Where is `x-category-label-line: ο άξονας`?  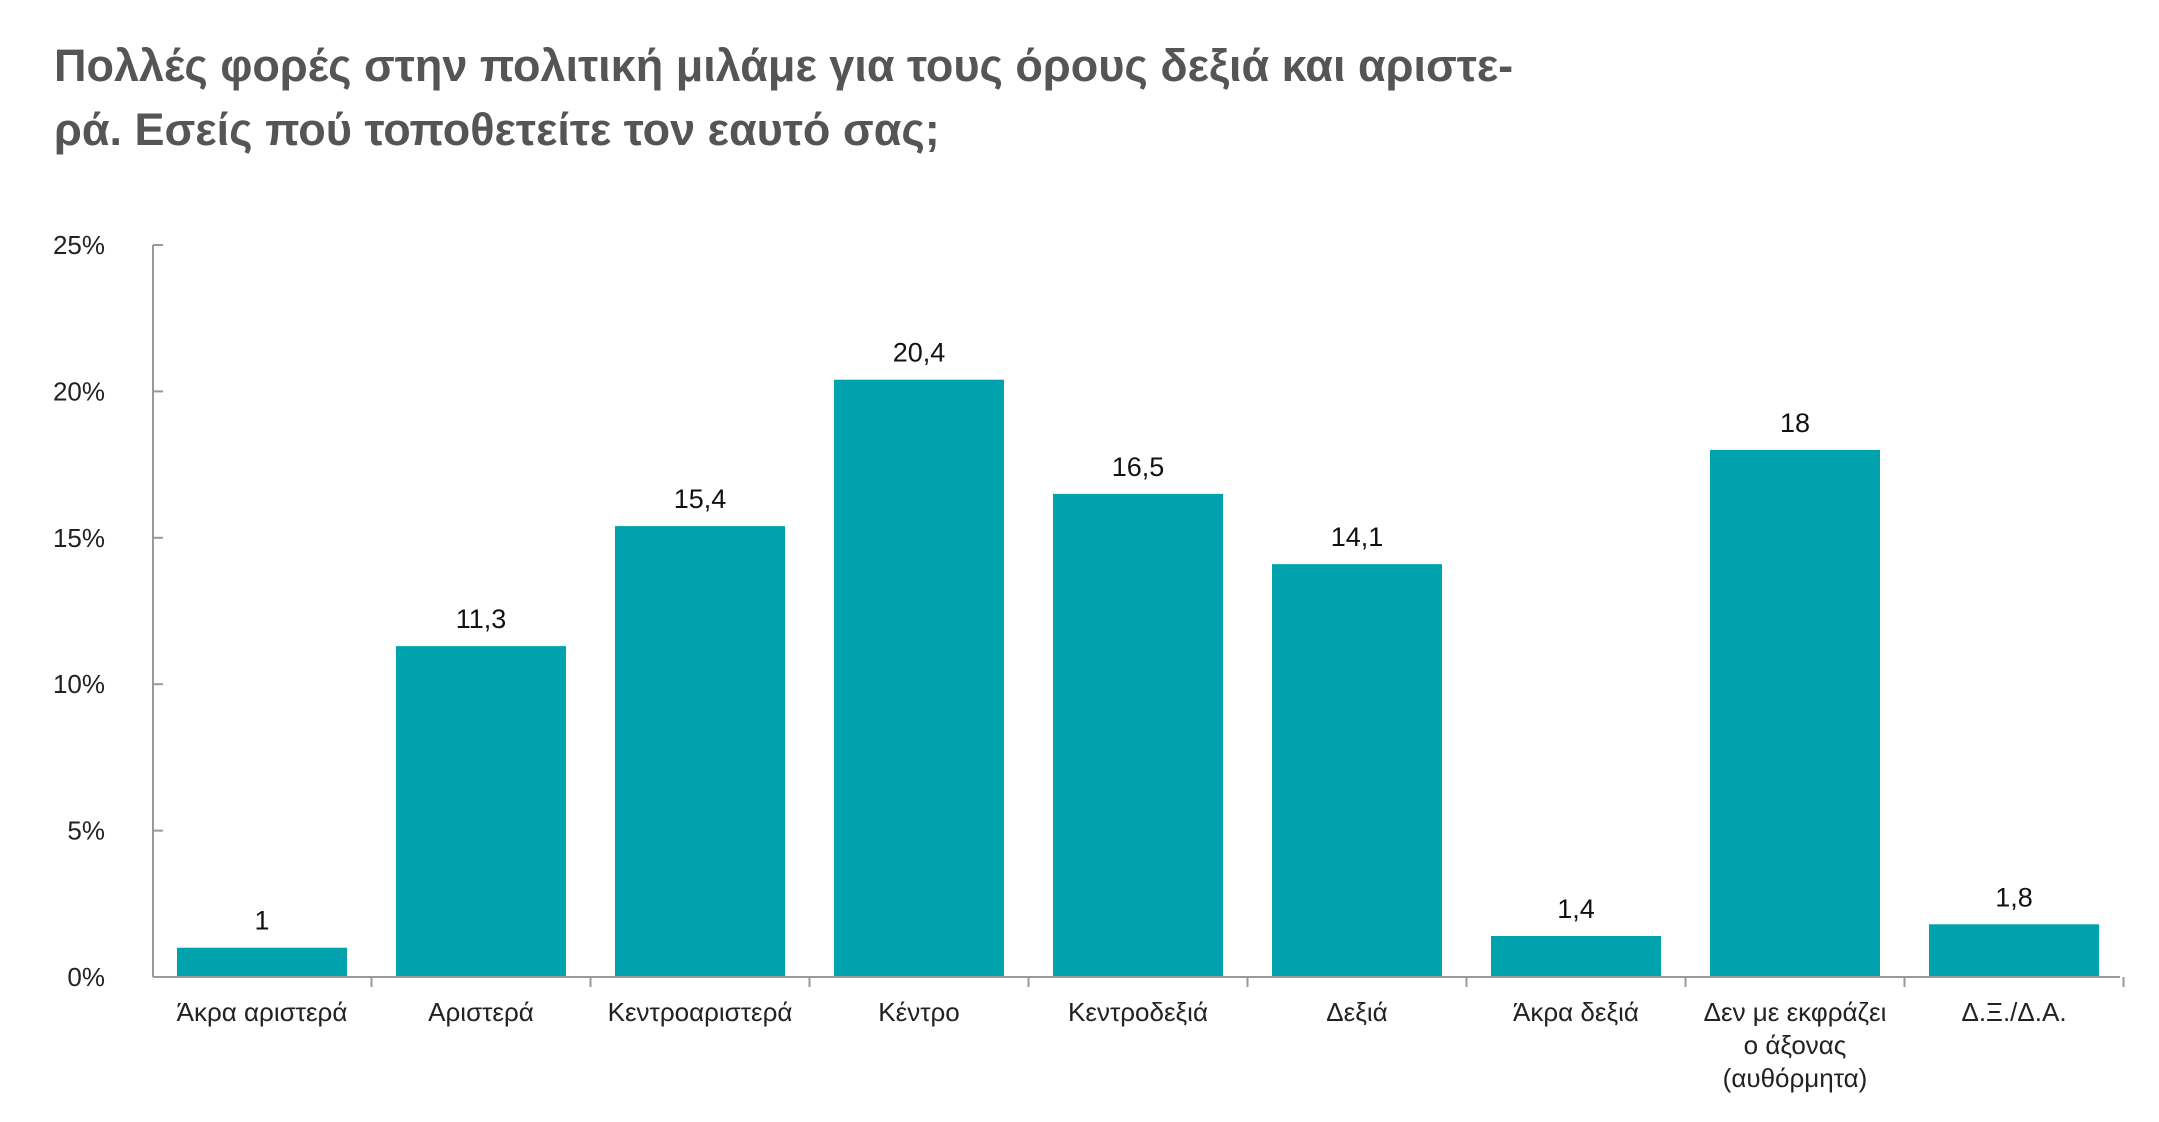
x-category-label-line: ο άξονας is located at coordinates (1795, 1045).